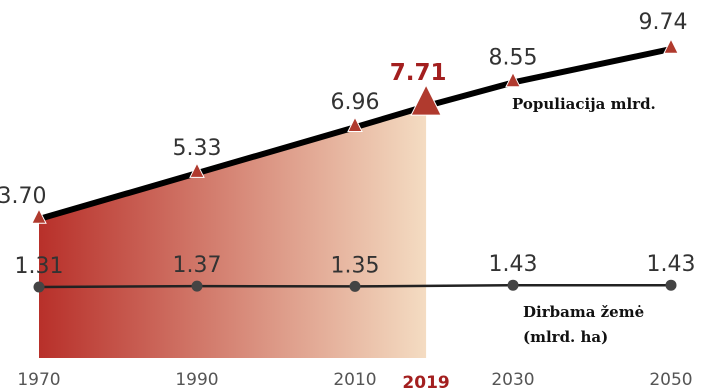 This screenshot has height=392, width=702. I want to click on arable-land-marker-2010, so click(355, 286).